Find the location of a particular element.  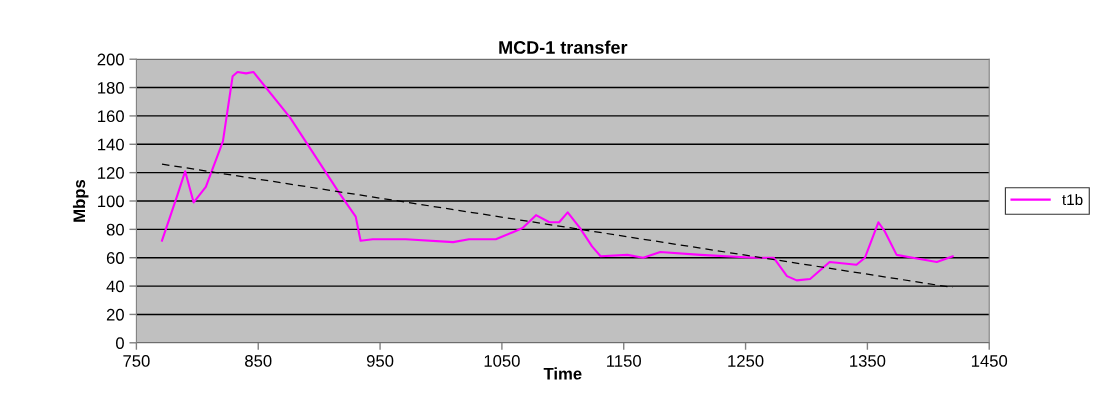

x-tick-label: 950 is located at coordinates (380, 361).